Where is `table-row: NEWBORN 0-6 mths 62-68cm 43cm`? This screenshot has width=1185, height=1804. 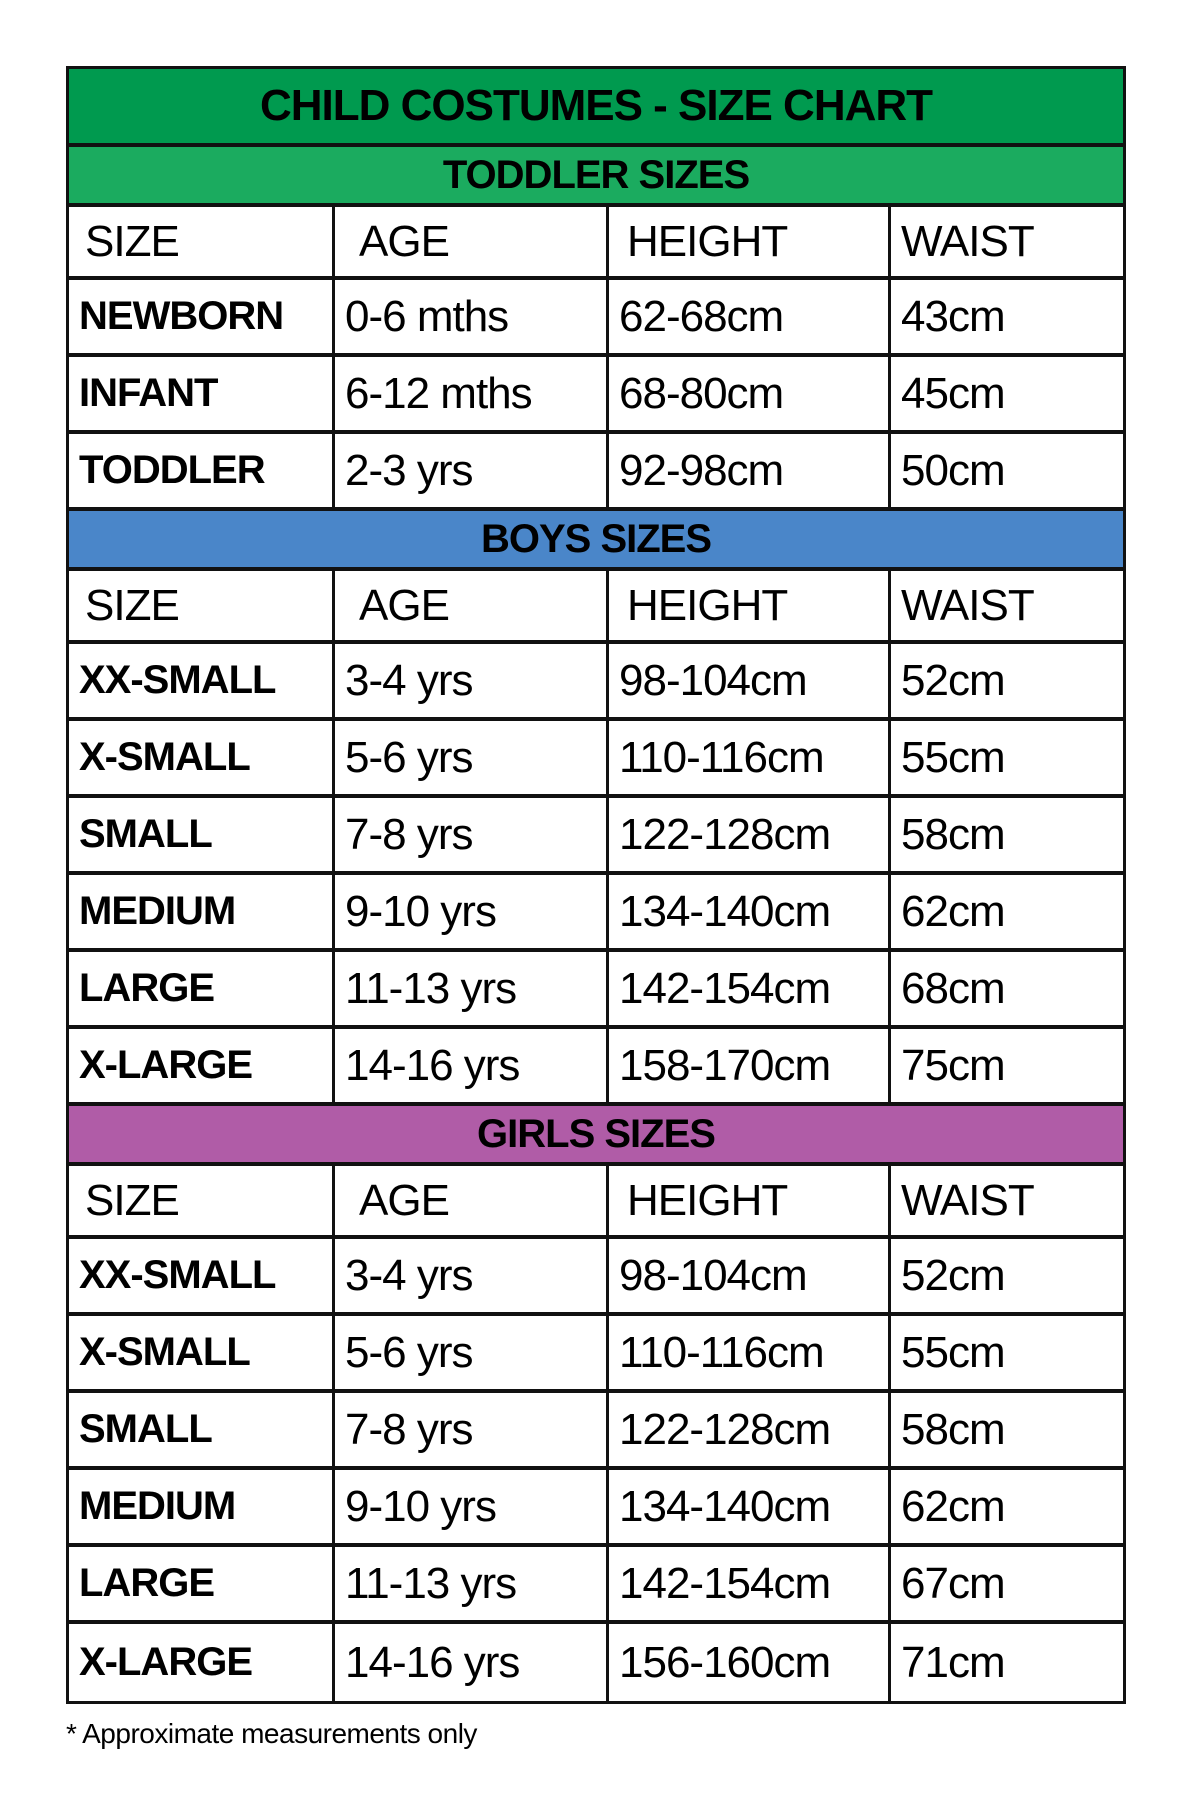
table-row: NEWBORN 0-6 mths 62-68cm 43cm is located at coordinates (596, 318).